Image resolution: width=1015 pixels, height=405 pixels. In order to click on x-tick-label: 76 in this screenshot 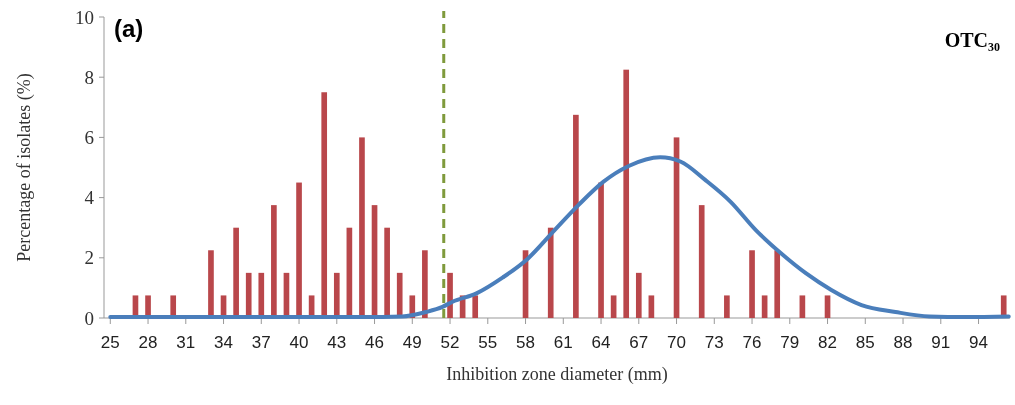, I will do `click(752, 342)`.